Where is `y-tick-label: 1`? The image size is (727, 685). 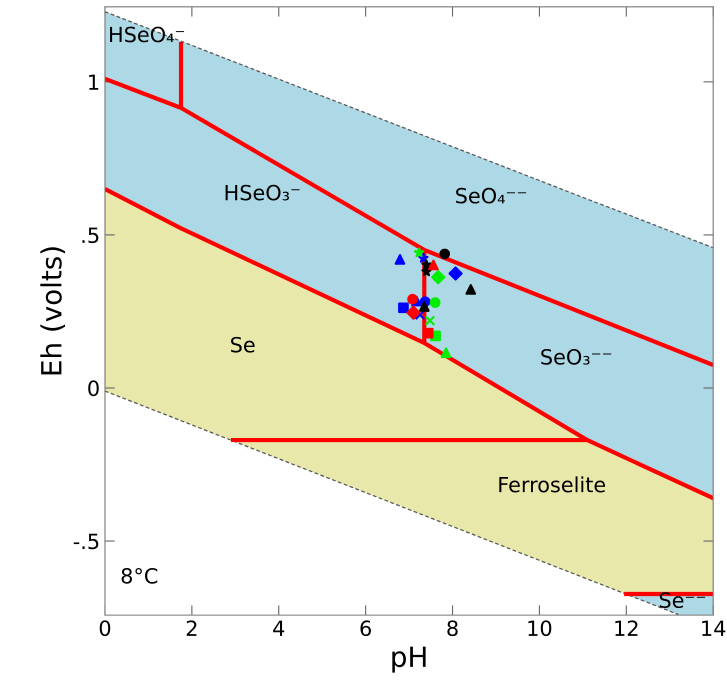 y-tick-label: 1 is located at coordinates (93, 82).